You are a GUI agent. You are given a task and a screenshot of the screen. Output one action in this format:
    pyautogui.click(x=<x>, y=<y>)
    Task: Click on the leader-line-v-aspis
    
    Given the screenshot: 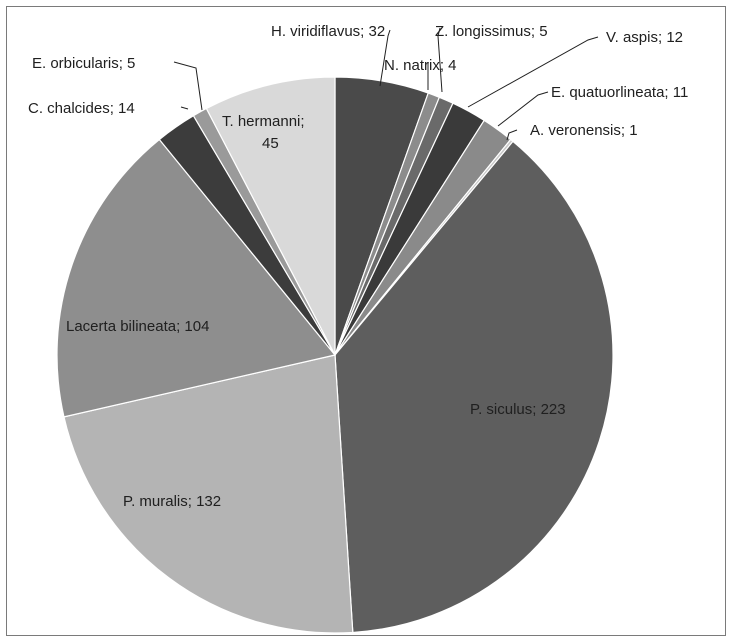 What is the action you would take?
    pyautogui.click(x=533, y=72)
    